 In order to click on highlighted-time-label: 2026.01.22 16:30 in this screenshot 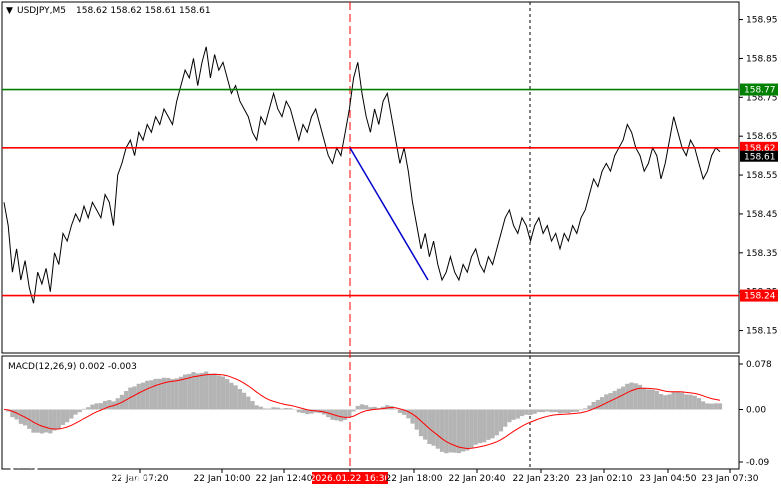, I will do `click(350, 479)`.